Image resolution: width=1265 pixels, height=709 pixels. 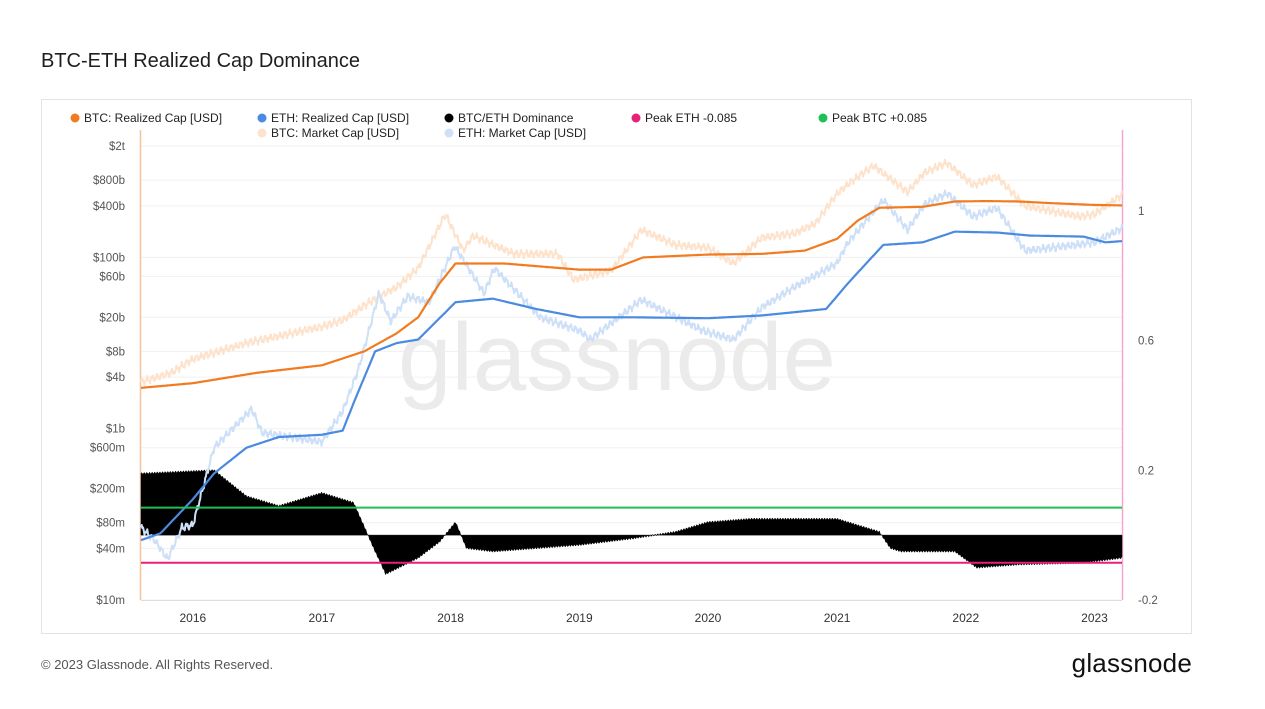 What do you see at coordinates (516, 118) in the screenshot?
I see `legend-item-label: BTC/ETH Dominance` at bounding box center [516, 118].